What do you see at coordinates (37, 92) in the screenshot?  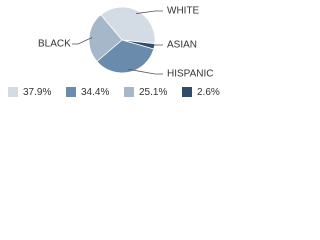 I see `legend-label: 37.9%` at bounding box center [37, 92].